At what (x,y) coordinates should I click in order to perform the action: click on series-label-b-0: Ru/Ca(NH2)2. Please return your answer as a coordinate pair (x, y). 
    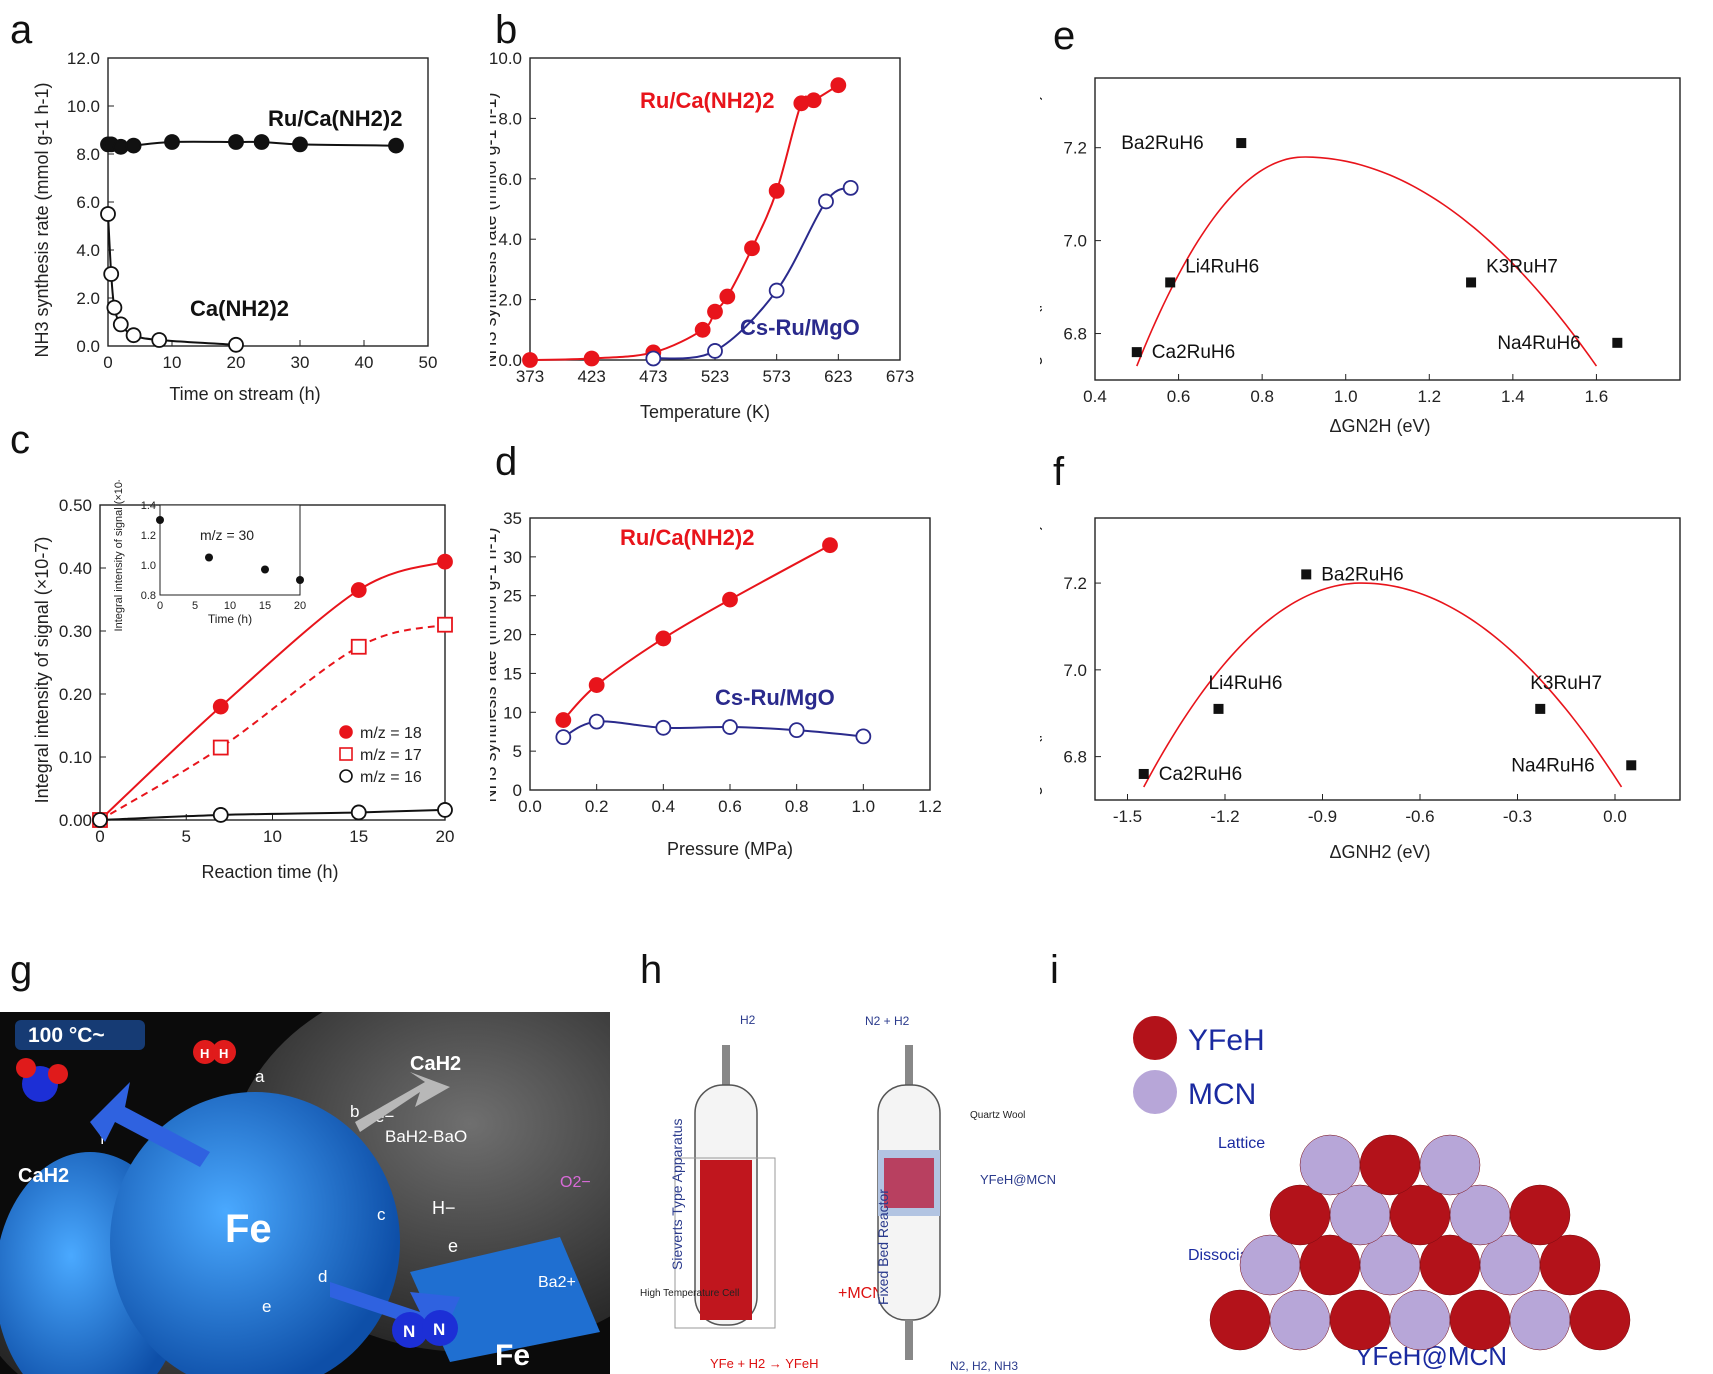
    Looking at the image, I should click on (707, 100).